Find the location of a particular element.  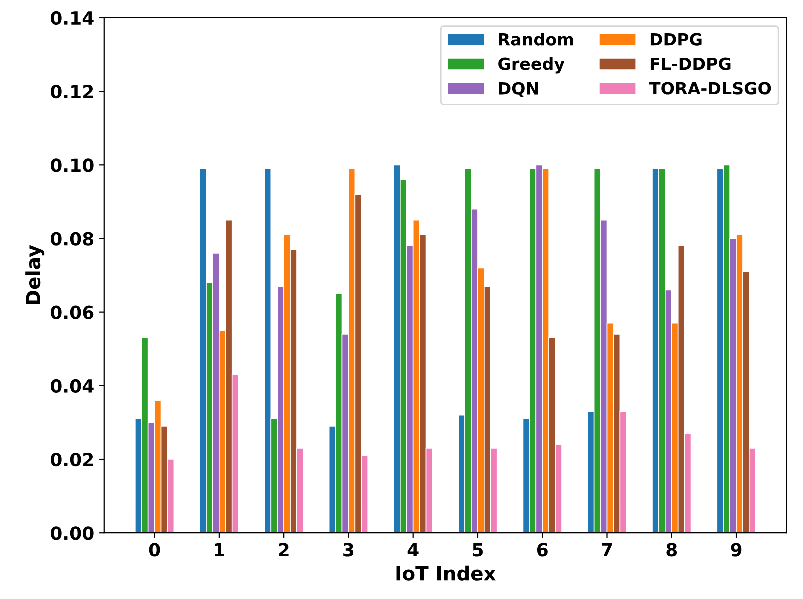

y-tick-label: 0.12 is located at coordinates (72, 92).